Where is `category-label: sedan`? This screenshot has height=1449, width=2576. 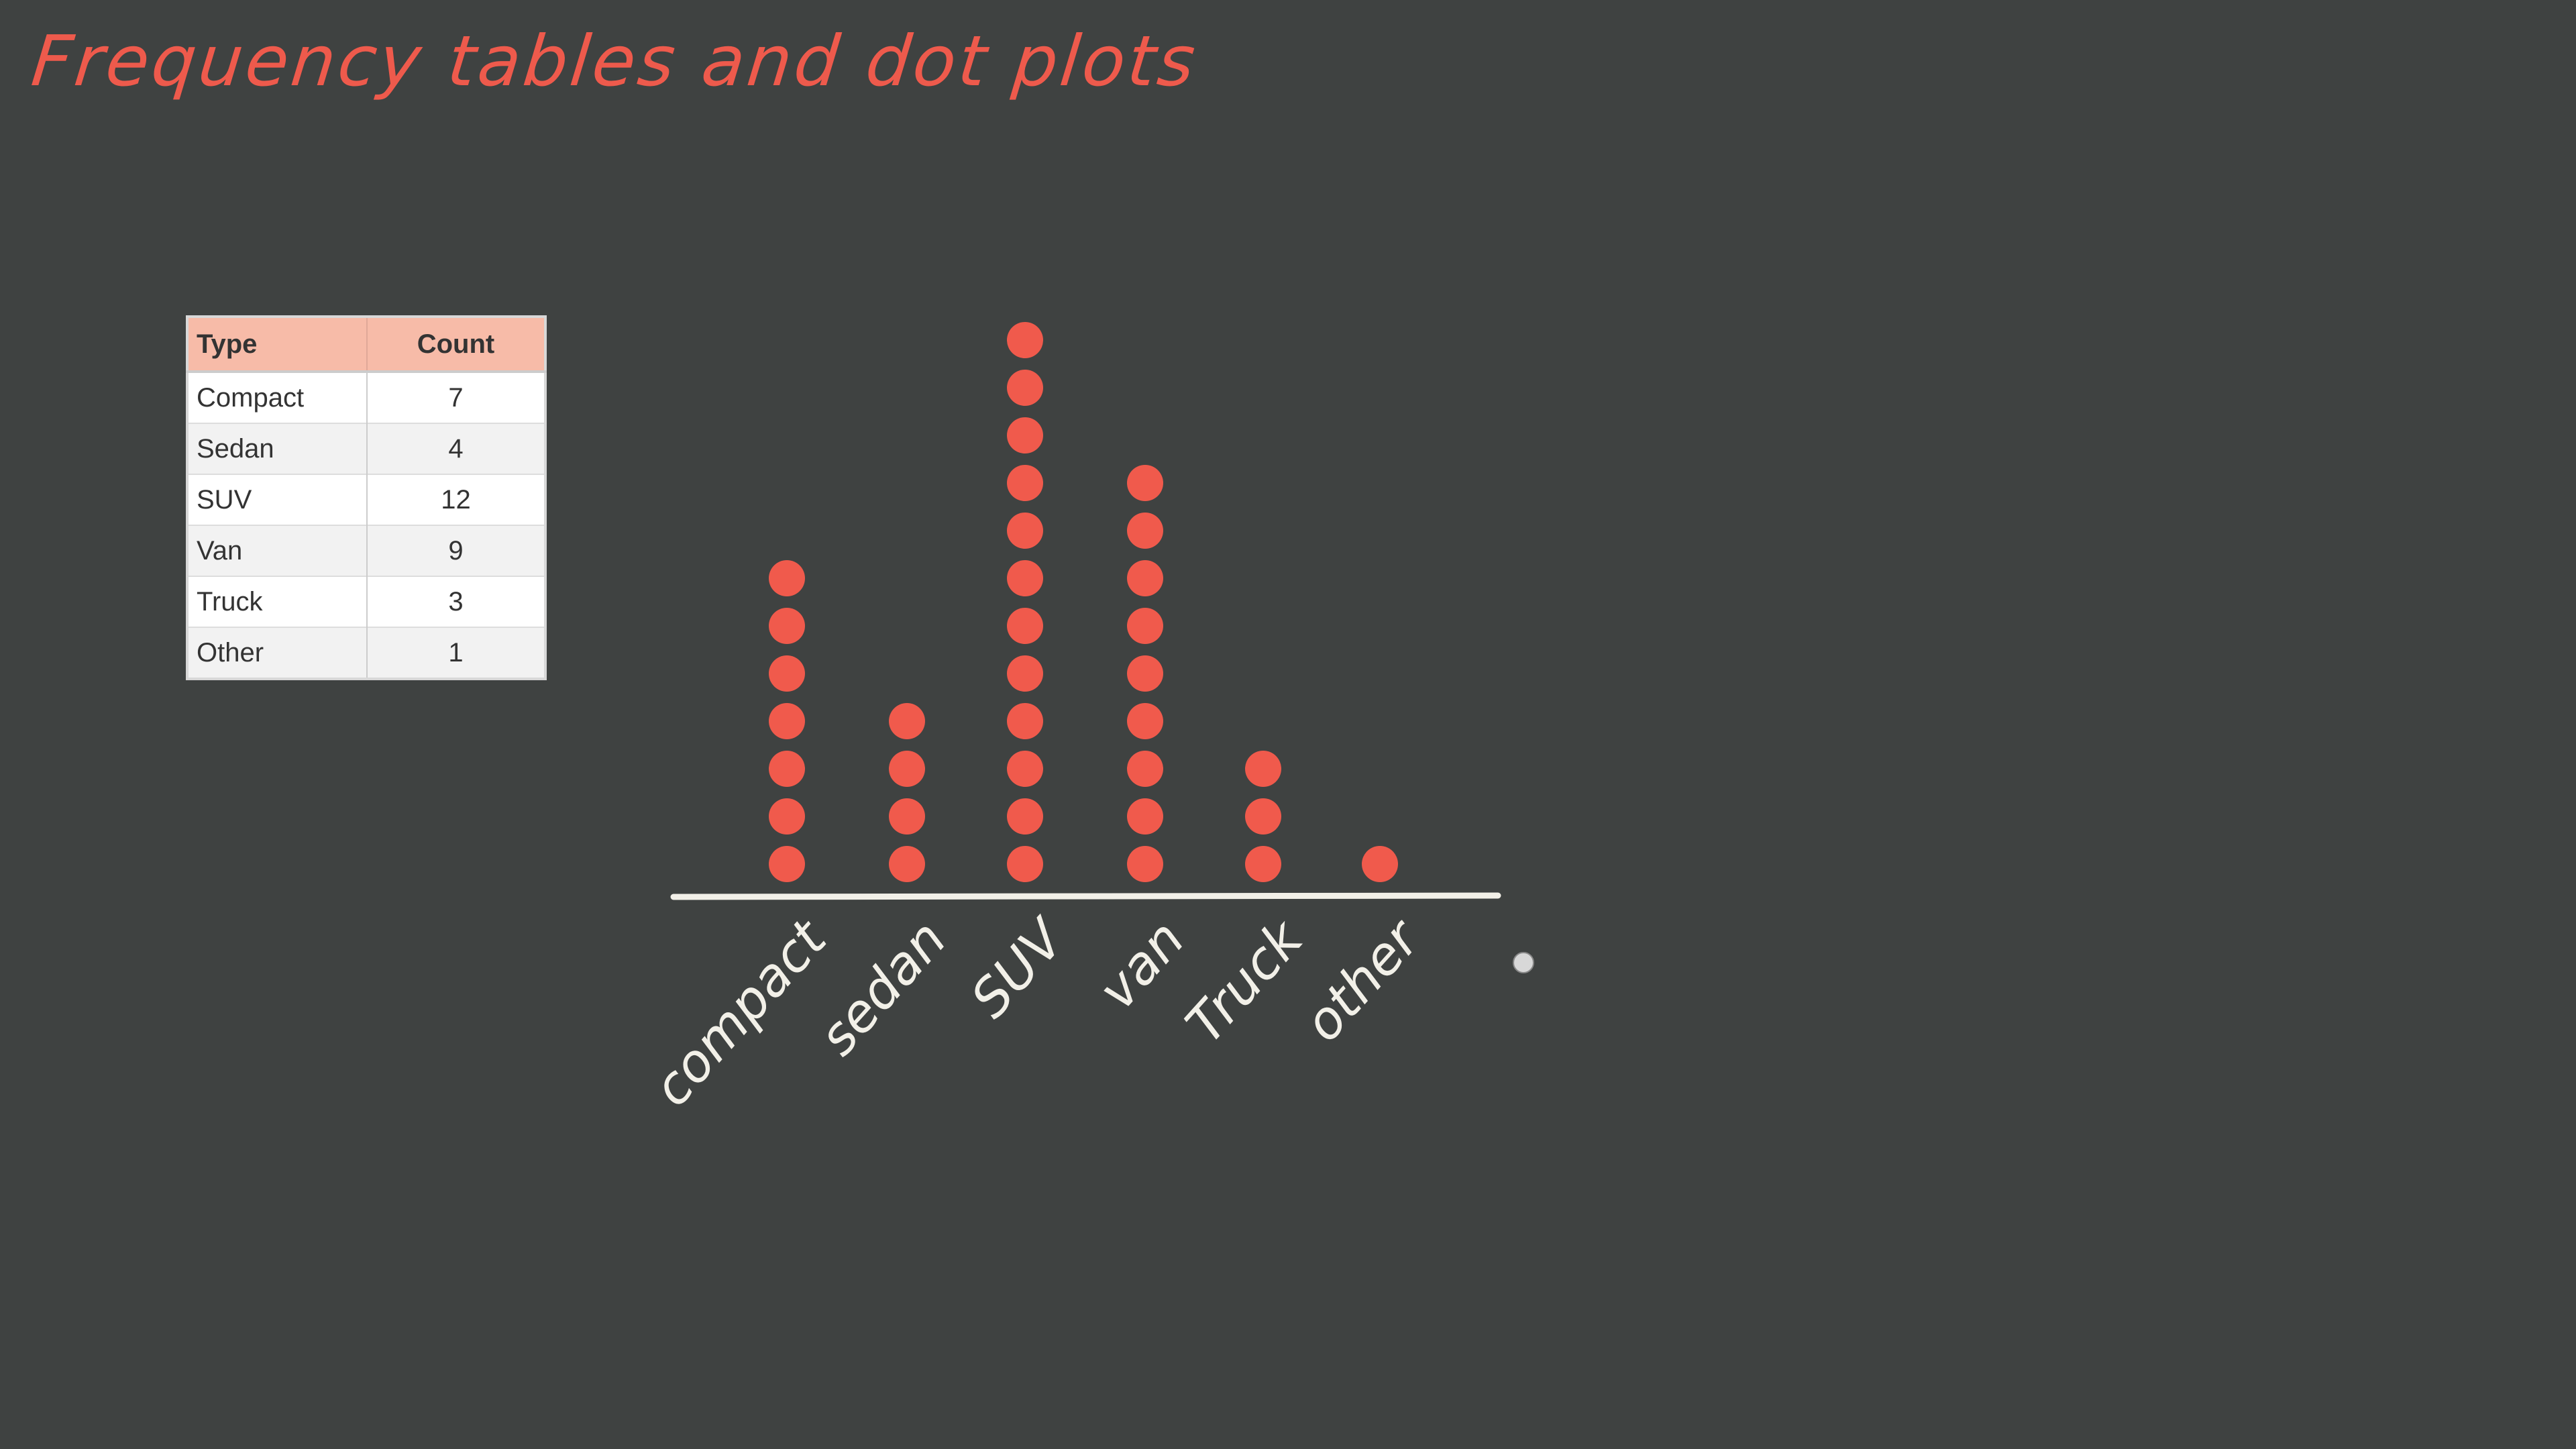 category-label: sedan is located at coordinates (883, 988).